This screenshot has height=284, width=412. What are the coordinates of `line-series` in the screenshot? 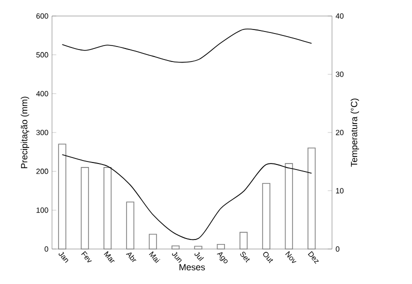 It's located at (187, 45).